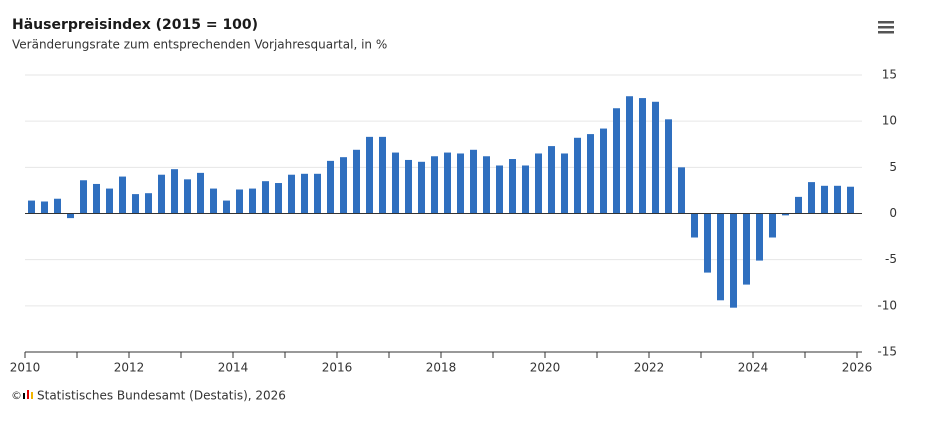  I want to click on x-tick-label: 2026, so click(857, 368).